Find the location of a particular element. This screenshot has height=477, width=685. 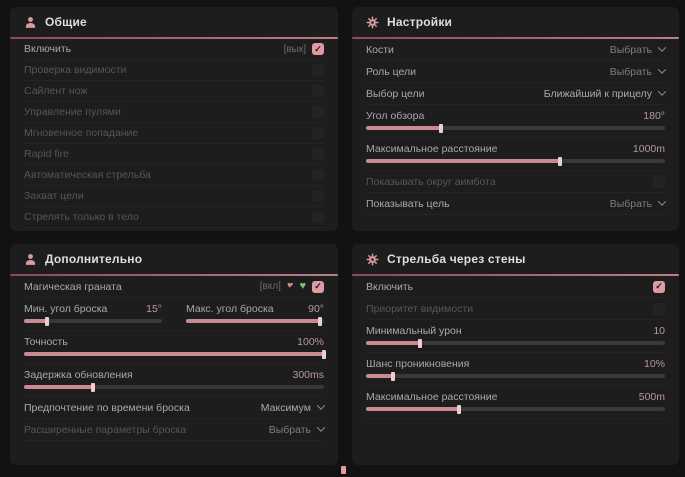

panel-wallshoot-header: Стрельба через стены is located at coordinates (515, 259).